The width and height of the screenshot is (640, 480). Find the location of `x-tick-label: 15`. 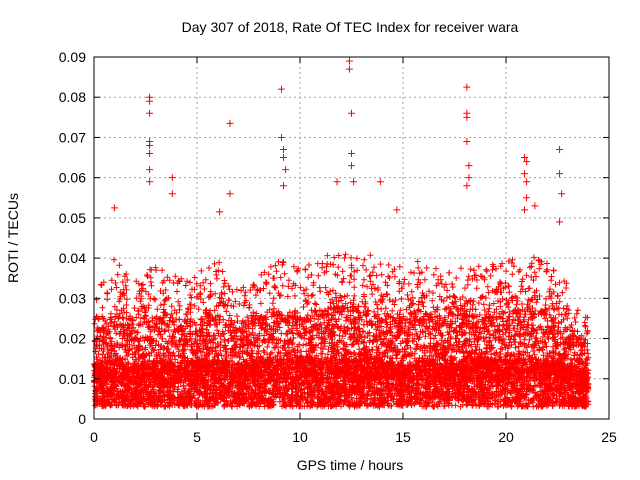

x-tick-label: 15 is located at coordinates (403, 437).